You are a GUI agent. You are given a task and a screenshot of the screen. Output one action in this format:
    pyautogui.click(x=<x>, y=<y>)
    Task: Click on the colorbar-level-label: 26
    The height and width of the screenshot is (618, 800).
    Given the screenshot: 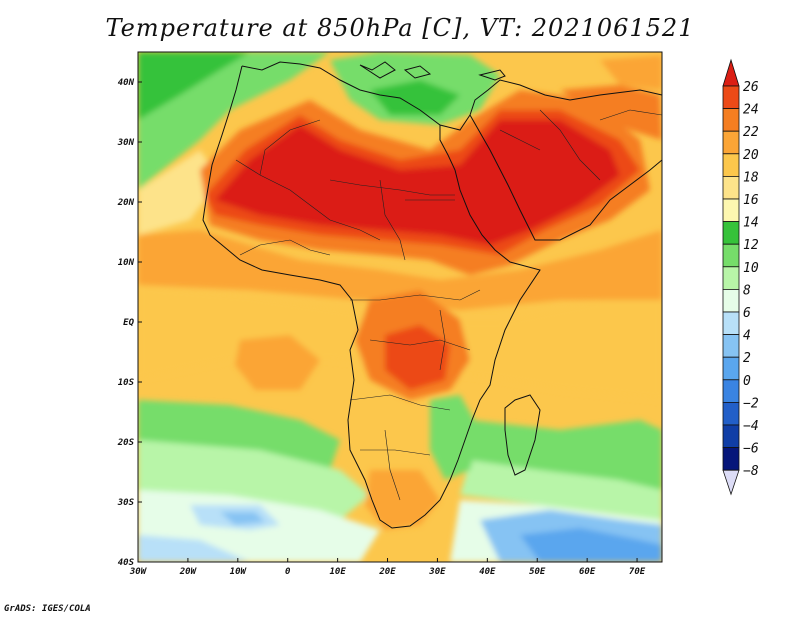 What is the action you would take?
    pyautogui.click(x=751, y=87)
    